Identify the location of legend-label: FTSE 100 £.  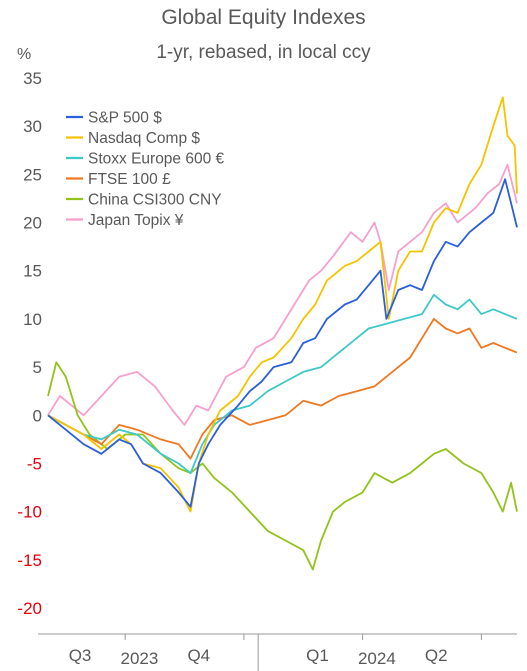
(129, 179).